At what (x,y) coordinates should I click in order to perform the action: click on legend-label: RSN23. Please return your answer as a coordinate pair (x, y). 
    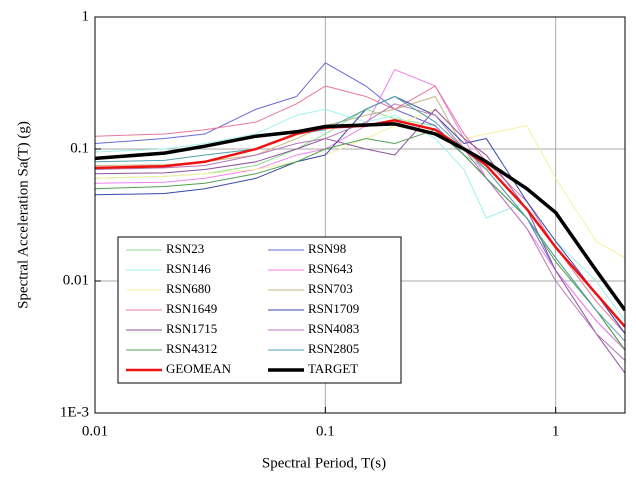
    Looking at the image, I should click on (185, 248).